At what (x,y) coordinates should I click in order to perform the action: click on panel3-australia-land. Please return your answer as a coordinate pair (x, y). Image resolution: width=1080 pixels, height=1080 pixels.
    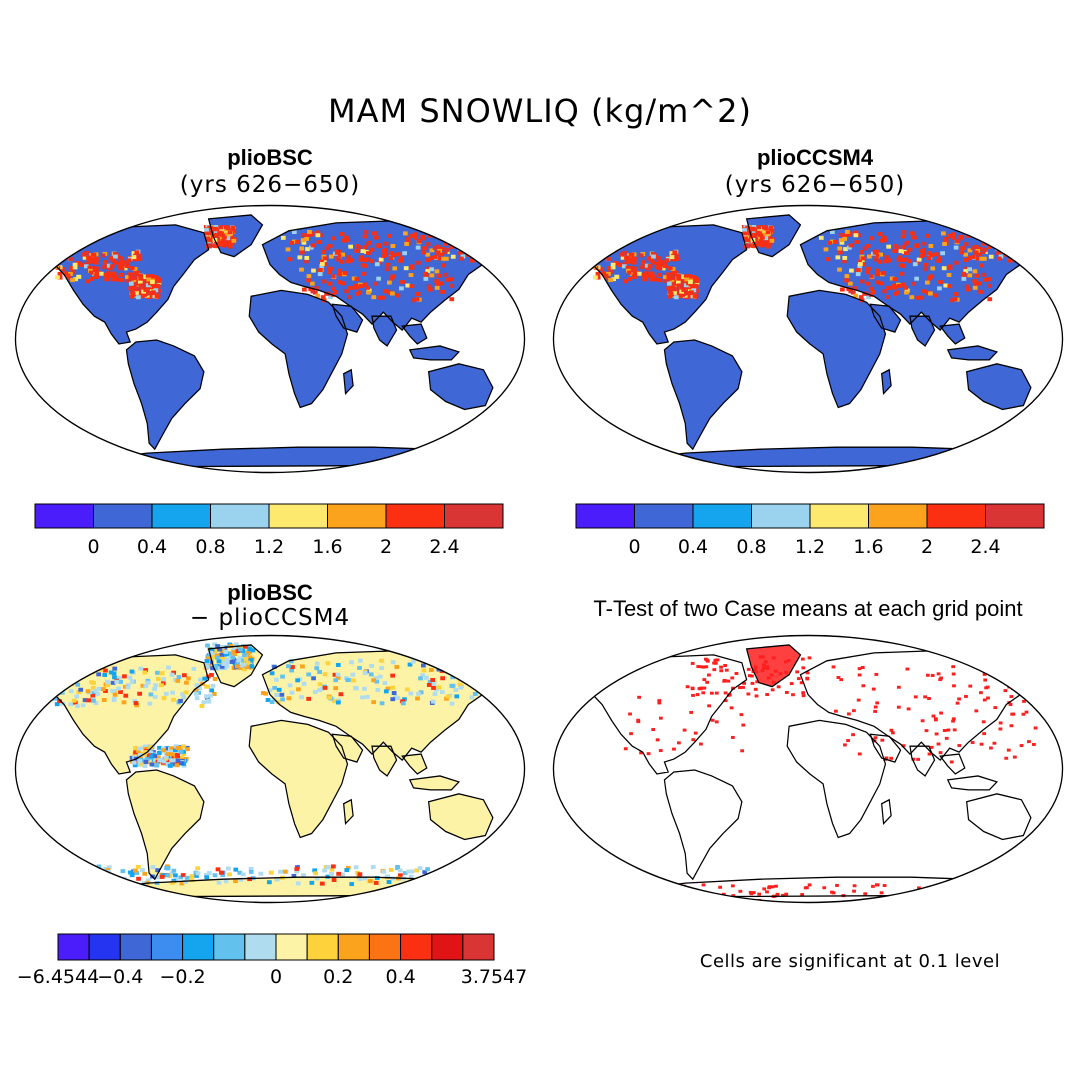
    Looking at the image, I should click on (460, 816).